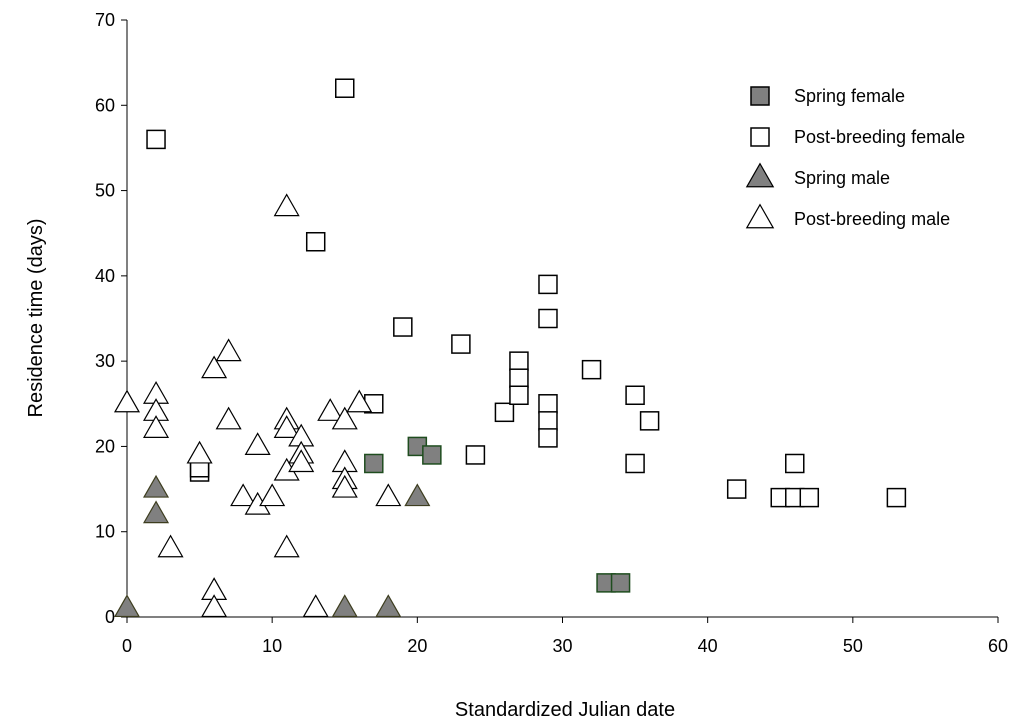  I want to click on y-tick-label: 10, so click(105, 532).